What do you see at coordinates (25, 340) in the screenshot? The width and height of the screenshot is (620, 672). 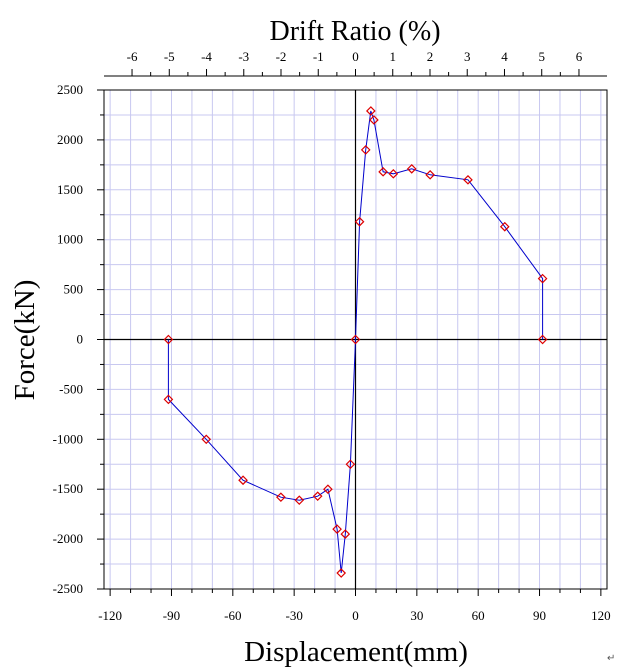 I see `y-axis-title: Force(kN)` at bounding box center [25, 340].